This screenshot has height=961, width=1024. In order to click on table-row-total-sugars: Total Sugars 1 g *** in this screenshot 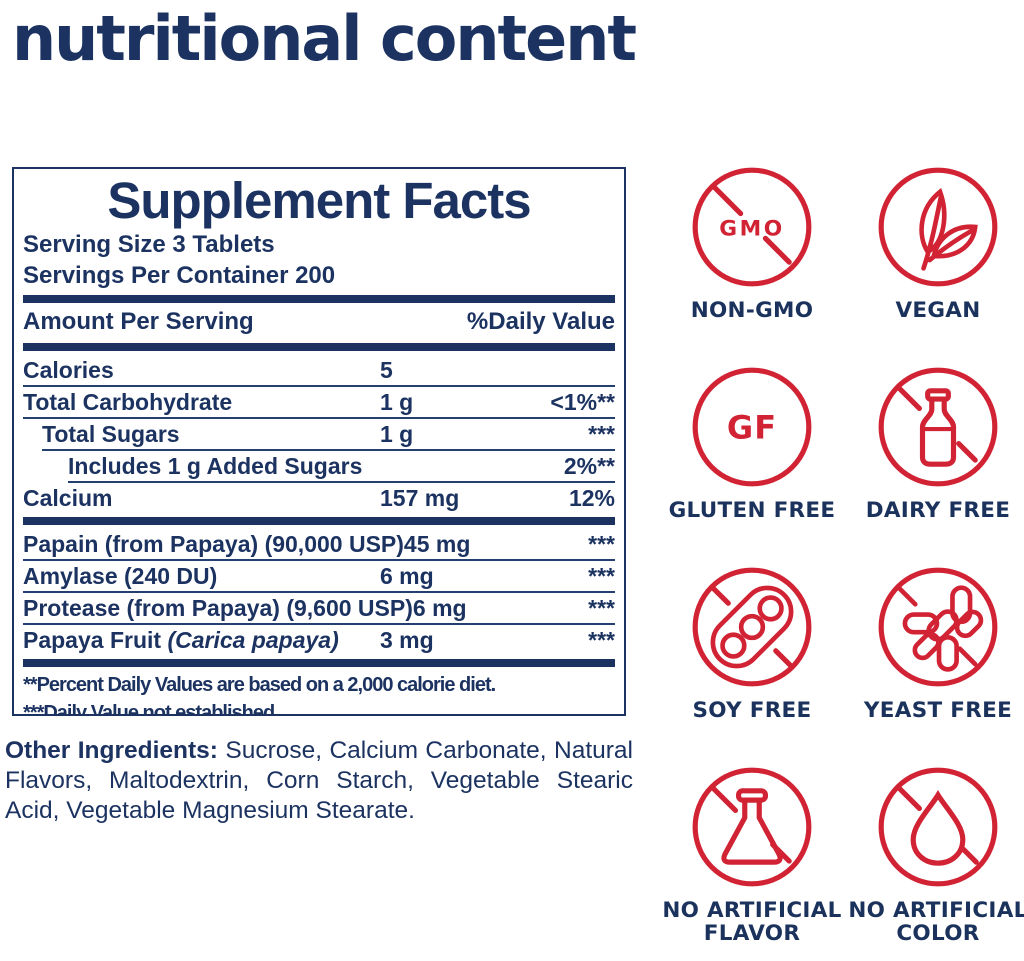, I will do `click(319, 434)`.